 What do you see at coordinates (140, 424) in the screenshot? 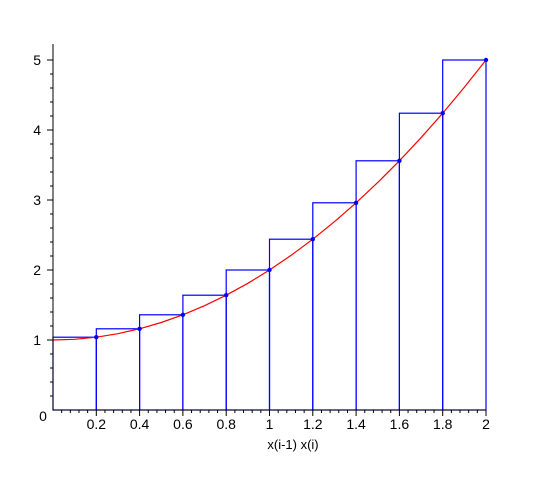
I see `x-tick-label: 0.4` at bounding box center [140, 424].